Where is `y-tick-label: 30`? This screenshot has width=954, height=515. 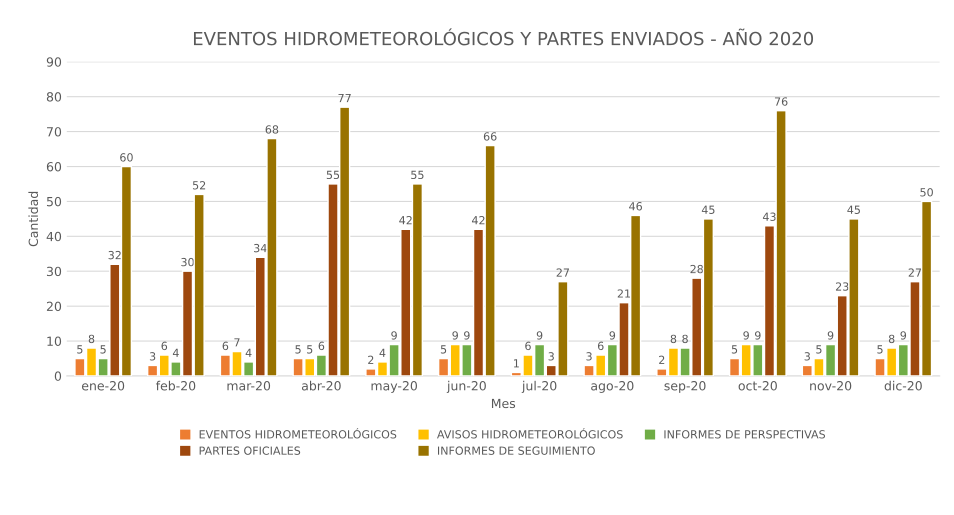 y-tick-label: 30 is located at coordinates (54, 271).